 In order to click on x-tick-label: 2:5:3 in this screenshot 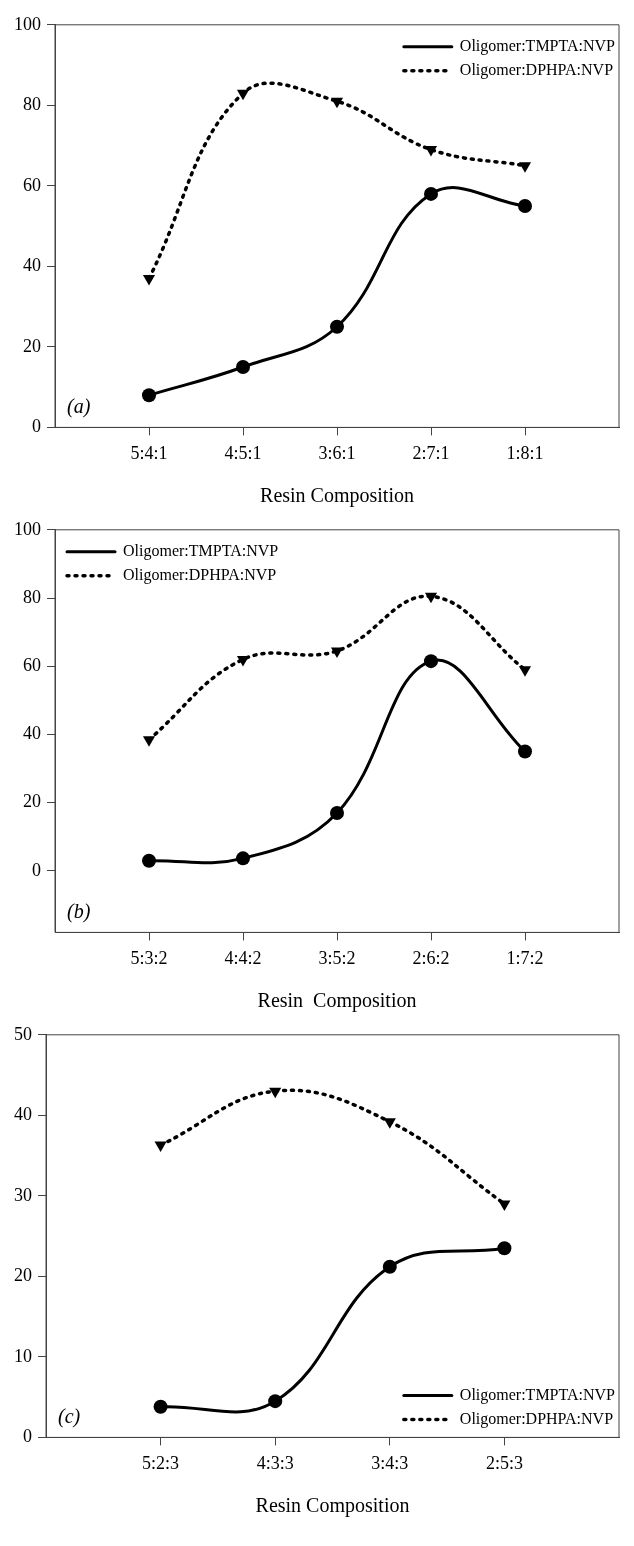, I will do `click(504, 1462)`.